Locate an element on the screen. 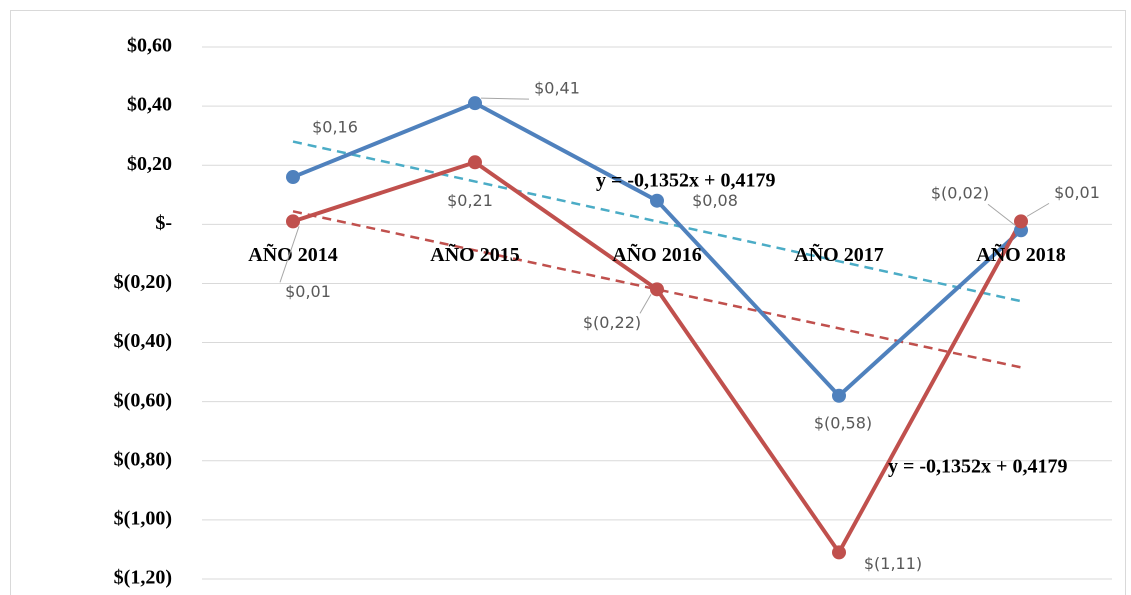  data-label: $0,21 is located at coordinates (470, 200).